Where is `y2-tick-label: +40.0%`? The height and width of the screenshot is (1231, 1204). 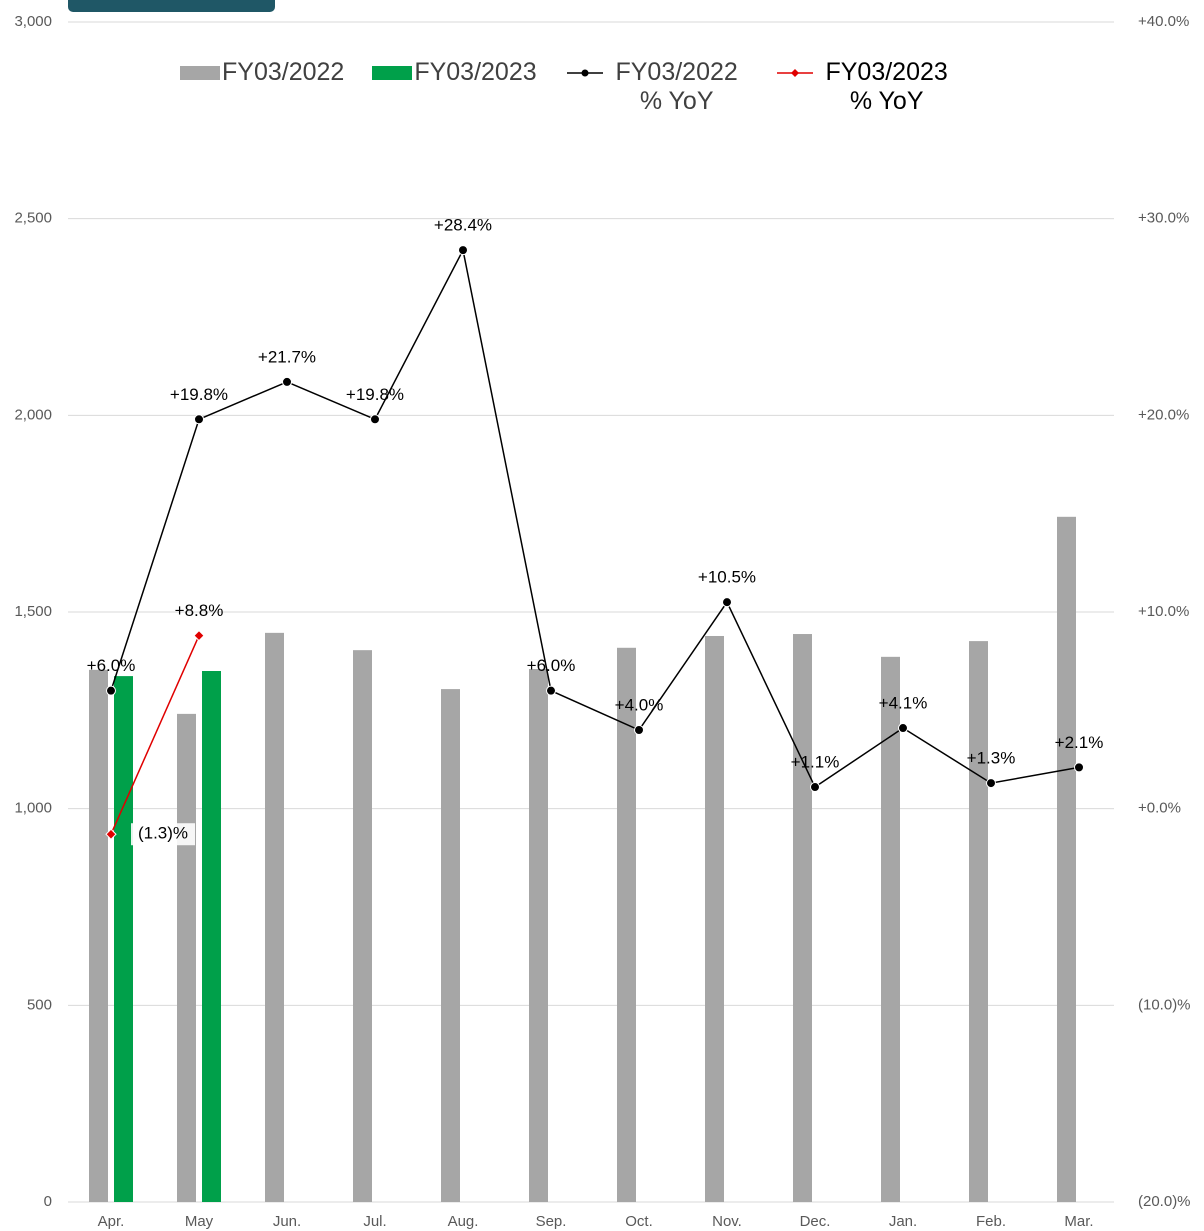 y2-tick-label: +40.0% is located at coordinates (1163, 21).